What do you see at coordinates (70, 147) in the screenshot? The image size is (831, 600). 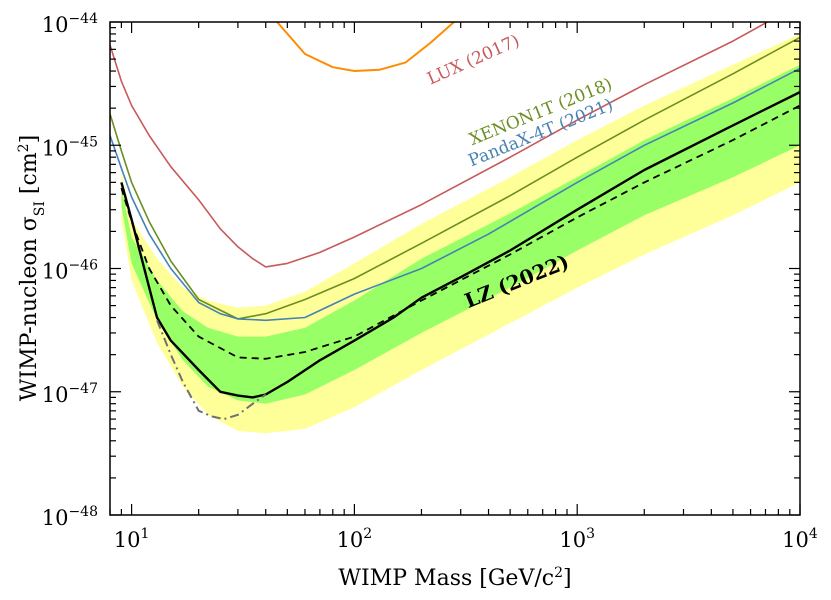 I see `y-tick-label: 10−45` at bounding box center [70, 147].